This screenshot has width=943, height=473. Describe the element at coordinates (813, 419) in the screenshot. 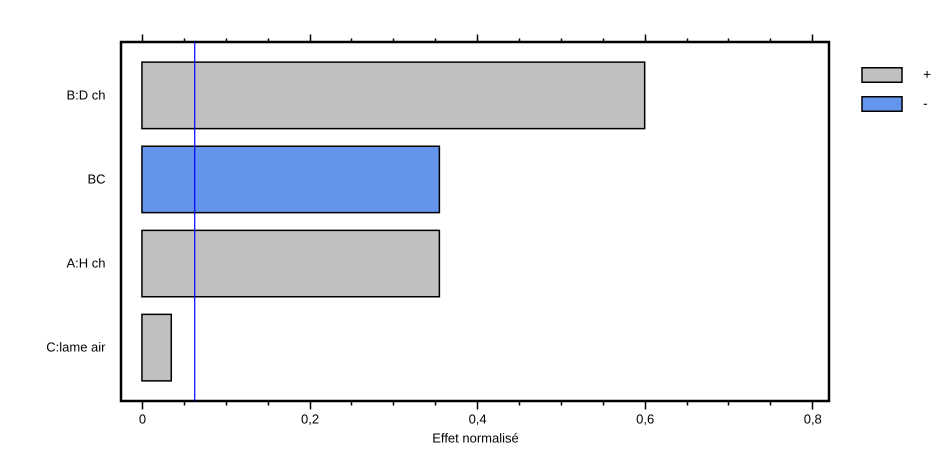

I see `x-tick-label: 0,8` at that location.